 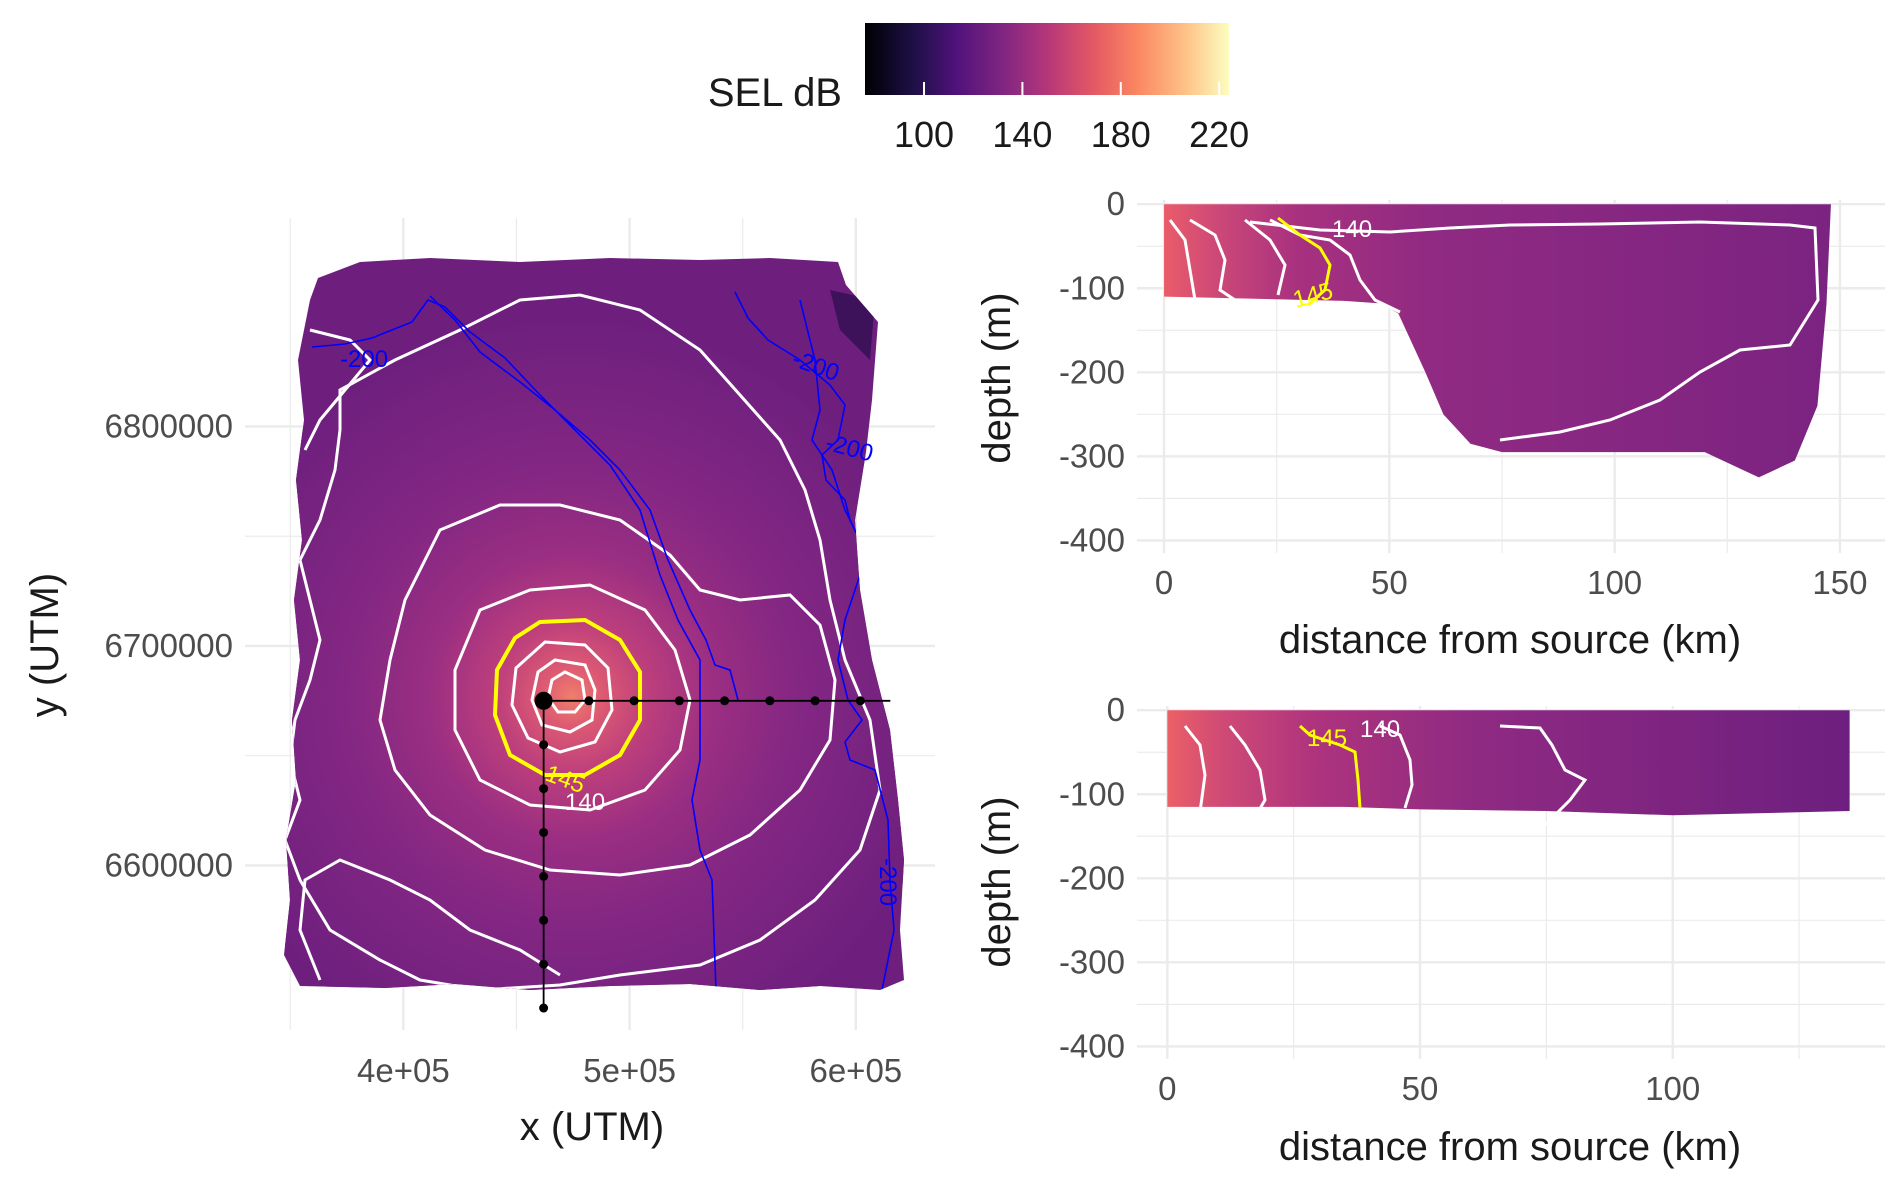 I want to click on section-south-contour-highlight, so click(x=1330, y=766).